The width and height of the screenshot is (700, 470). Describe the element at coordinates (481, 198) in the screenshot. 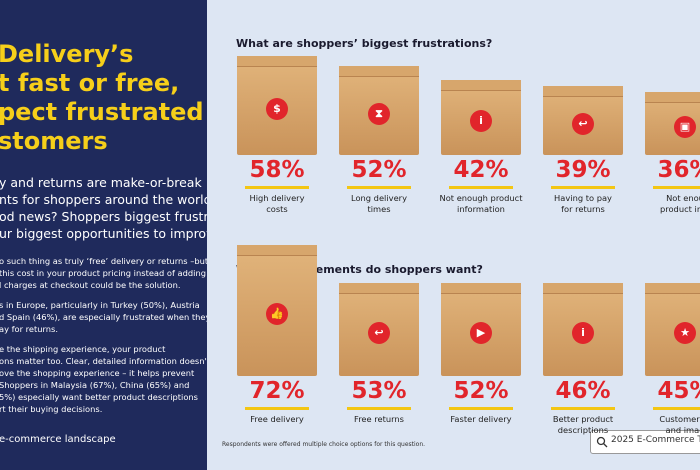

I see `item-label: Not enough product` at that location.